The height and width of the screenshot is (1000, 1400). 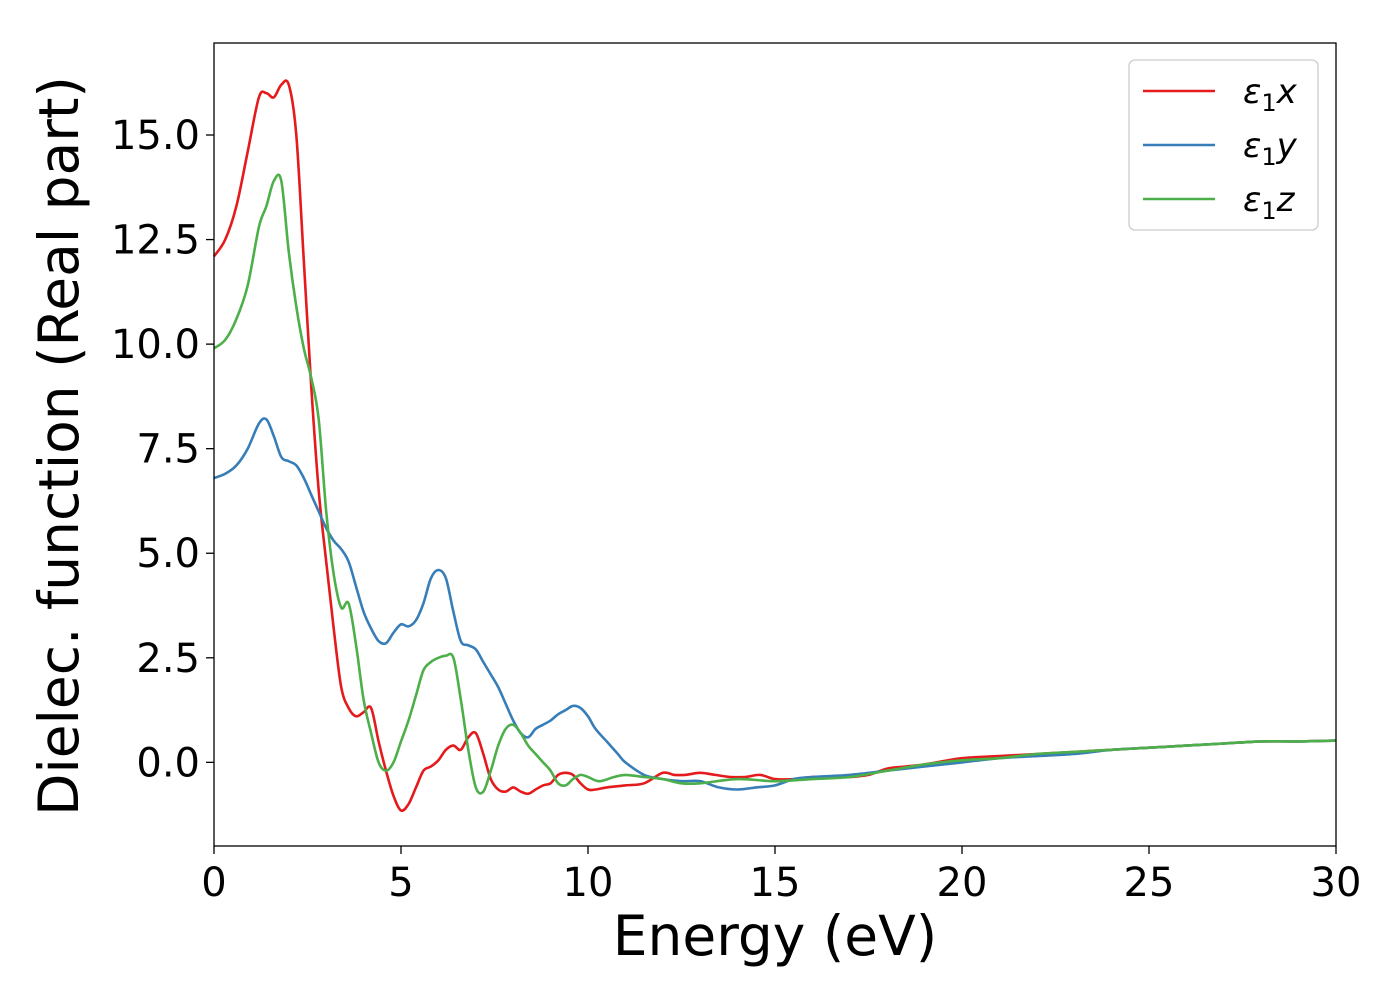 I want to click on x-tick-label: 0, so click(x=213, y=883).